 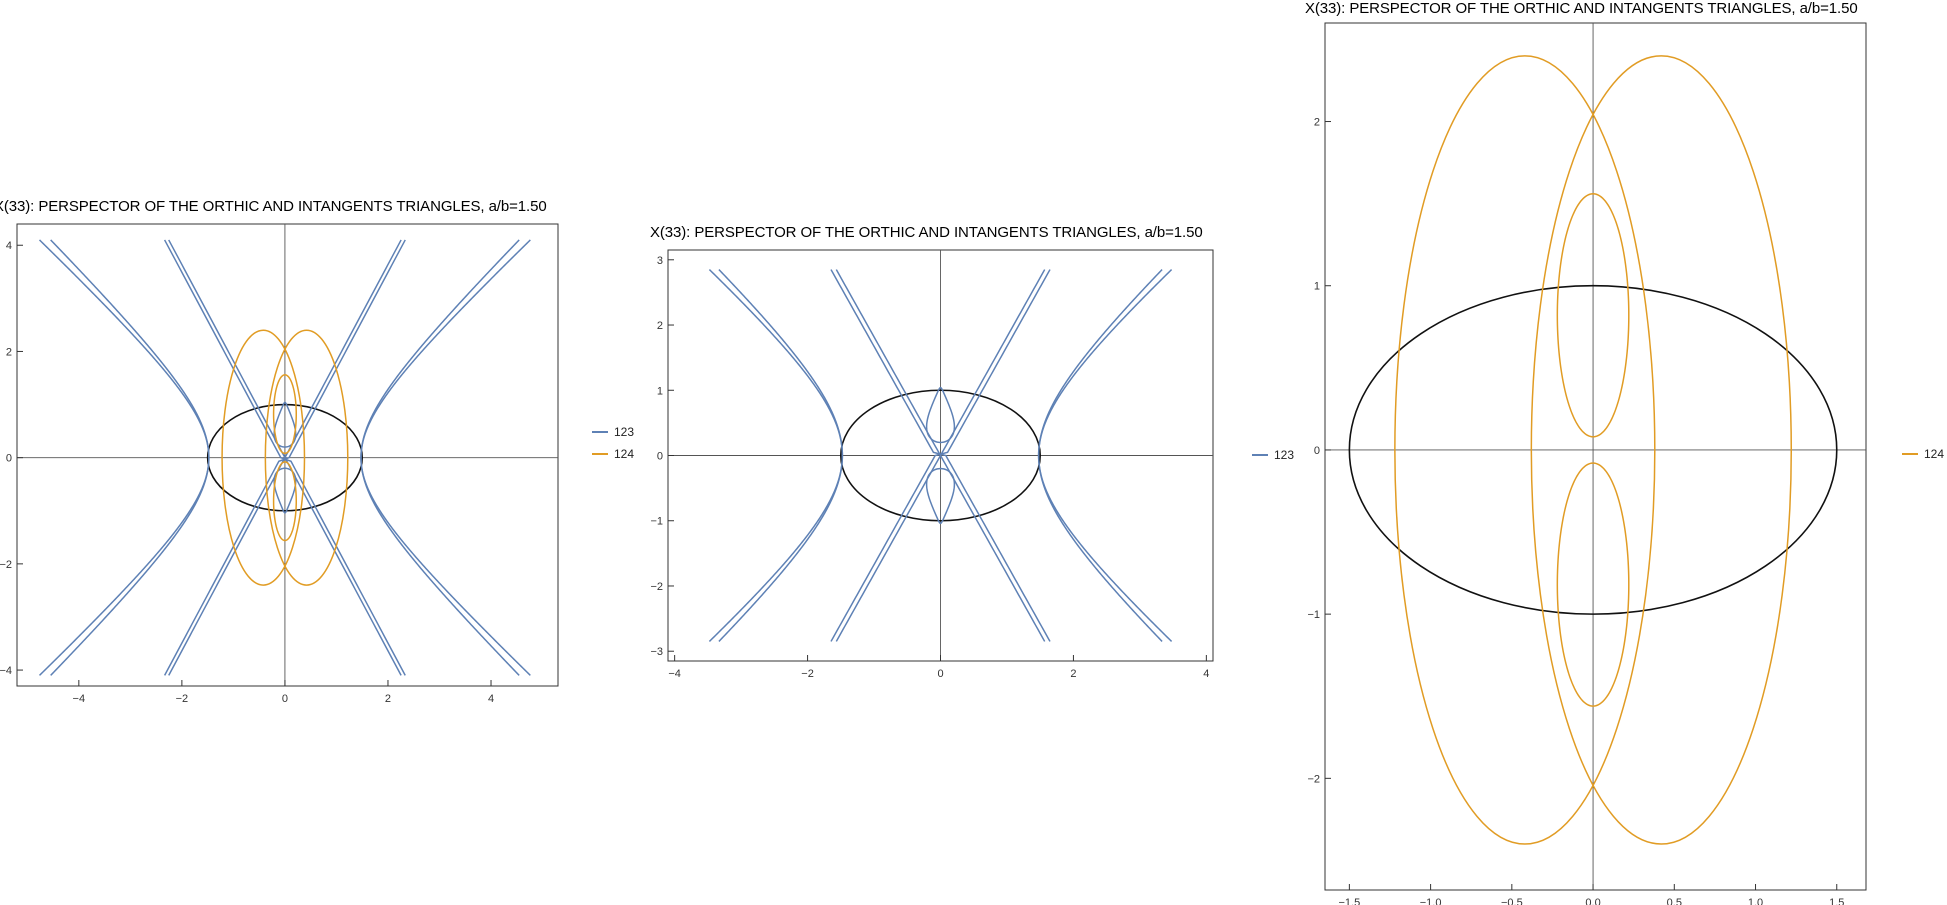 What do you see at coordinates (1755, 901) in the screenshot?
I see `x-tick-label: 1.0` at bounding box center [1755, 901].